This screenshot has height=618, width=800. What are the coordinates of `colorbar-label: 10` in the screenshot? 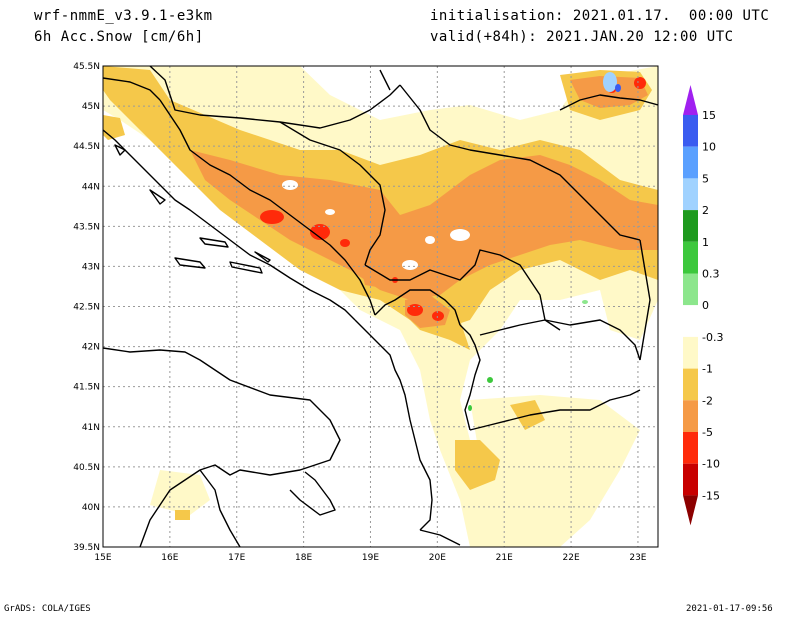 It's located at (709, 147).